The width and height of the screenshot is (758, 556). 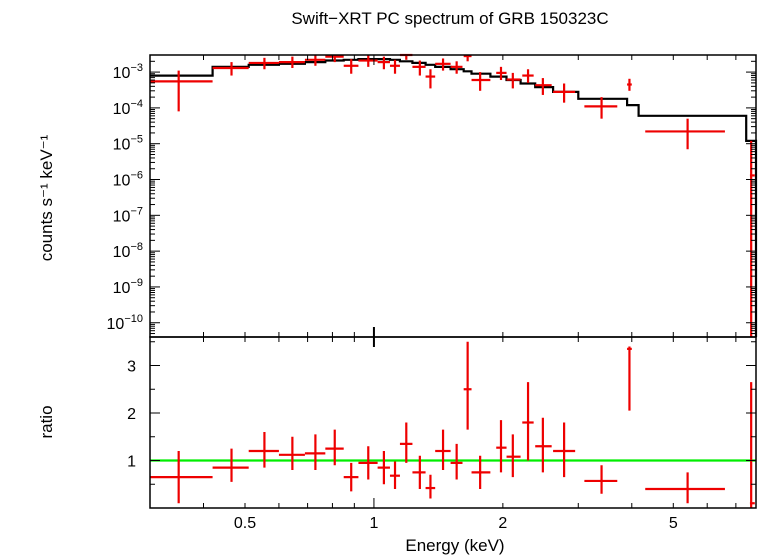 What do you see at coordinates (128, 72) in the screenshot?
I see `y-tick-label: 10⁻³` at bounding box center [128, 72].